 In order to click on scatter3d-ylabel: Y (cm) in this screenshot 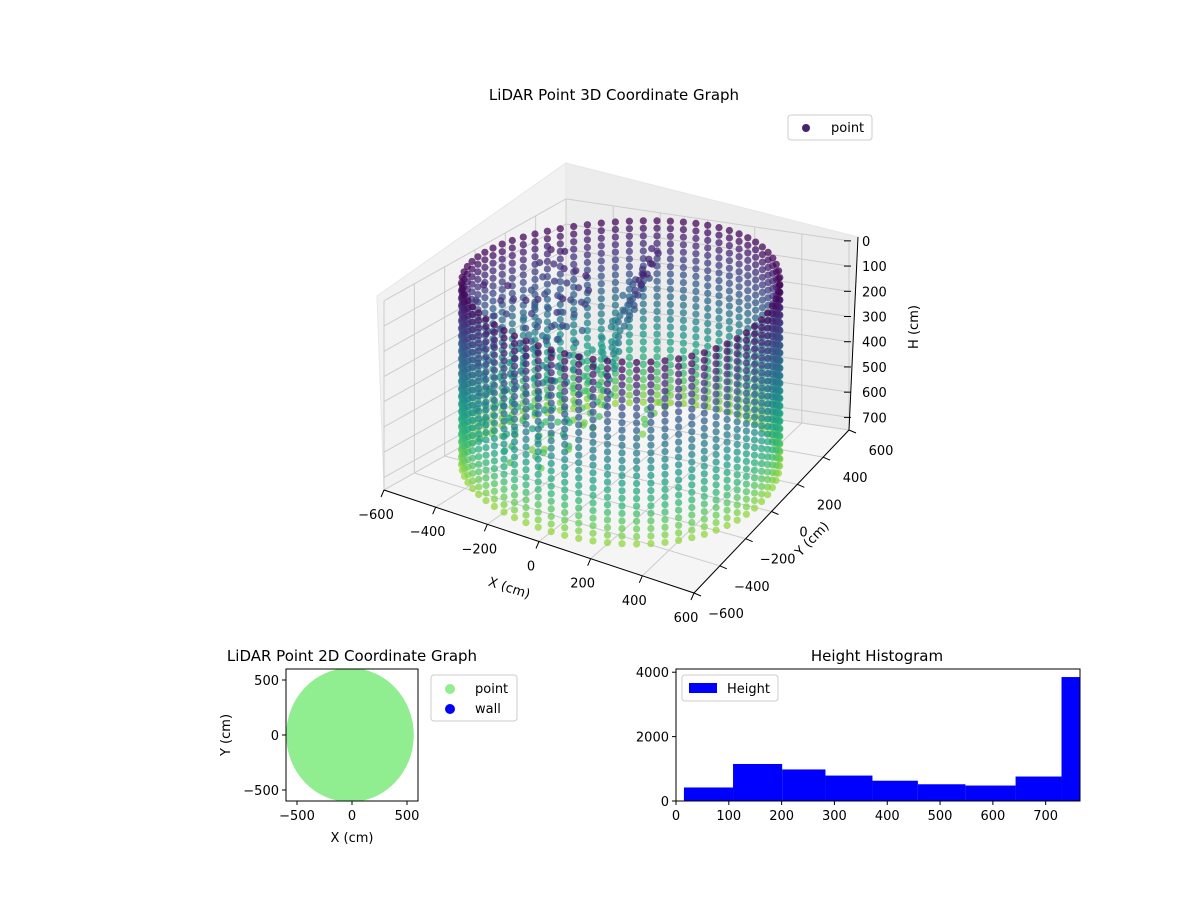, I will do `click(812, 539)`.